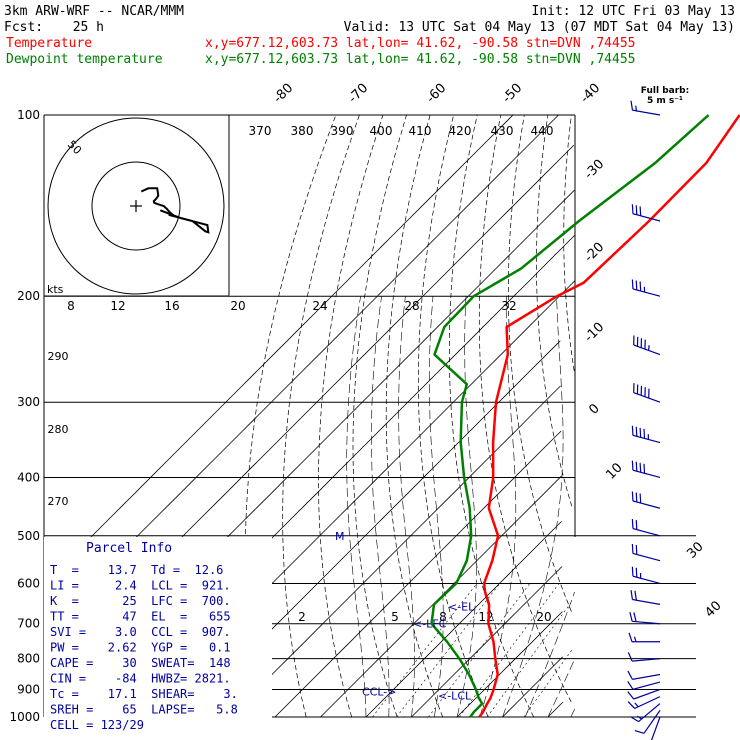 The height and width of the screenshot is (740, 740). Describe the element at coordinates (237, 306) in the screenshot. I see `mixing-ratio-label: 20` at that location.